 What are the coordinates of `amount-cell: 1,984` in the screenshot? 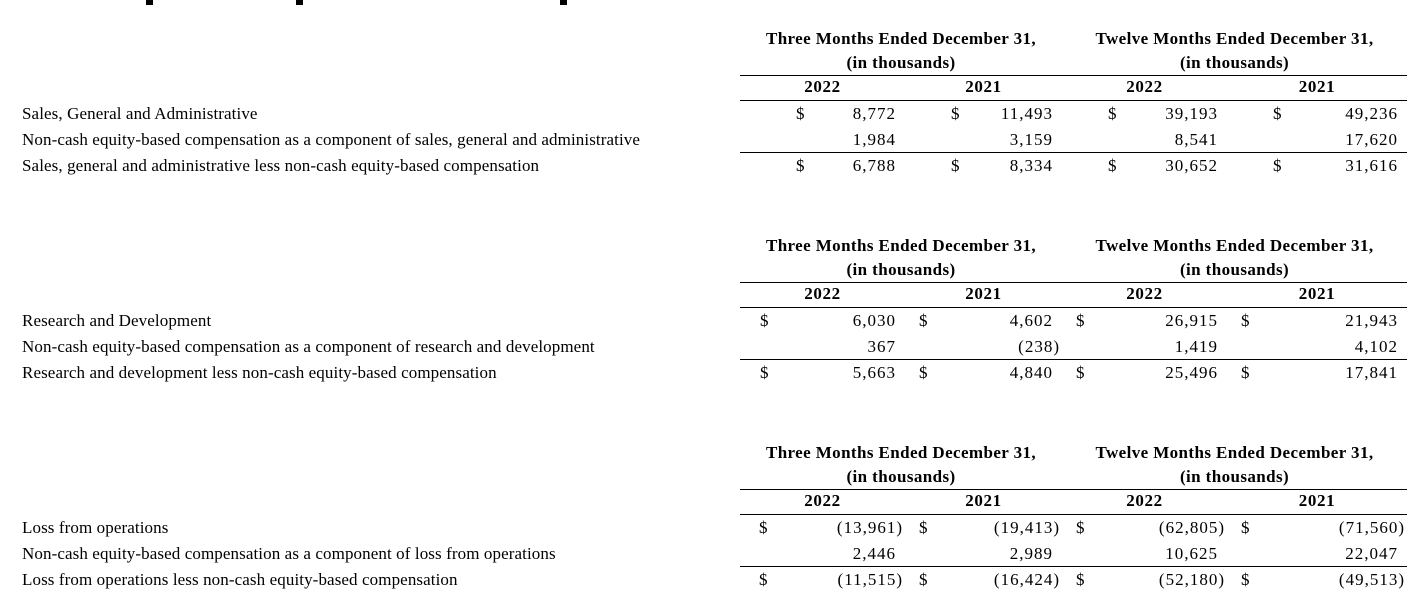 It's located at (822, 140).